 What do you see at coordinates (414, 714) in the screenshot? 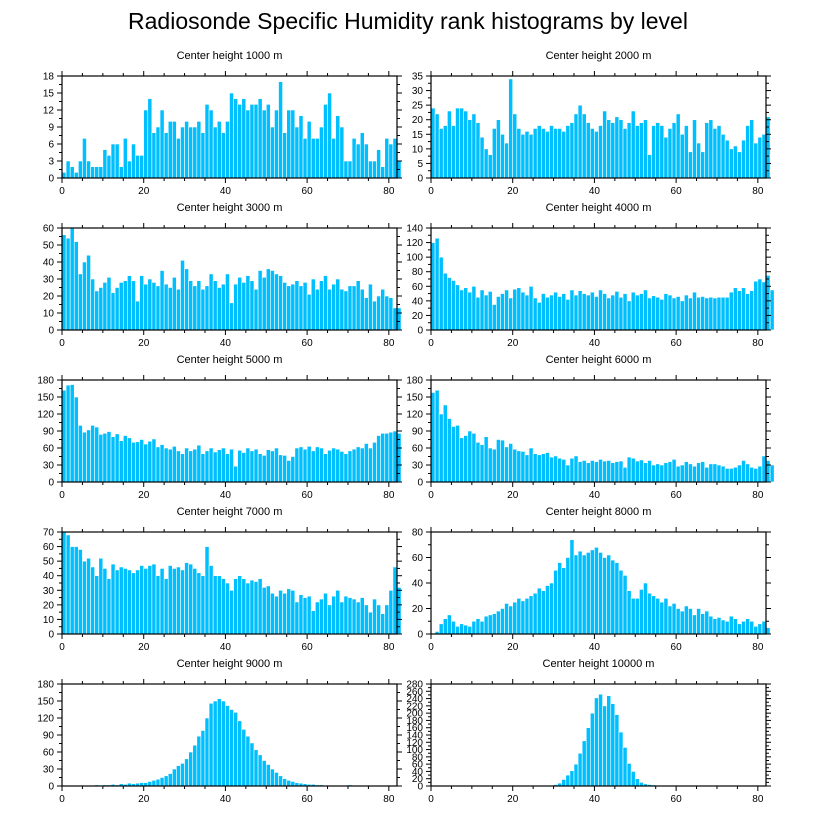
I see `y-tick-label: 200` at bounding box center [414, 714].